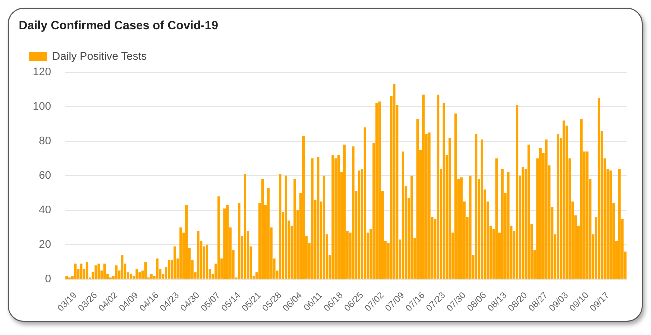  I want to click on y-tick-label: 0, so click(48, 279).